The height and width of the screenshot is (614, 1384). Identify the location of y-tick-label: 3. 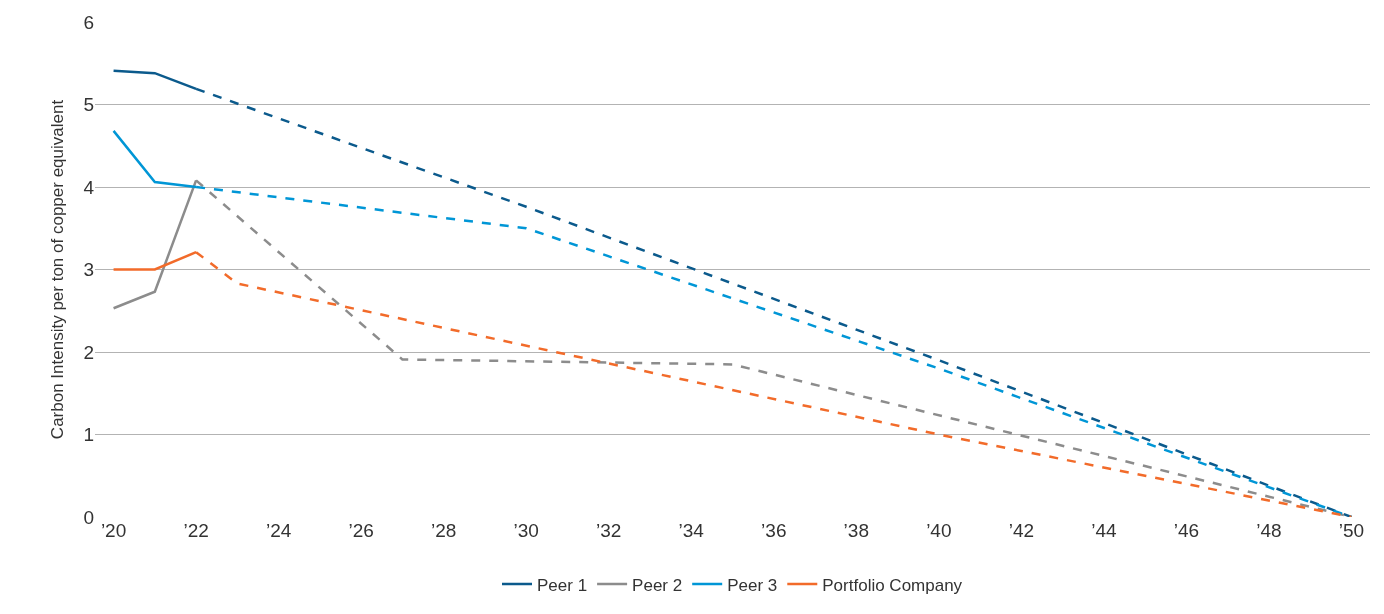
(88, 270).